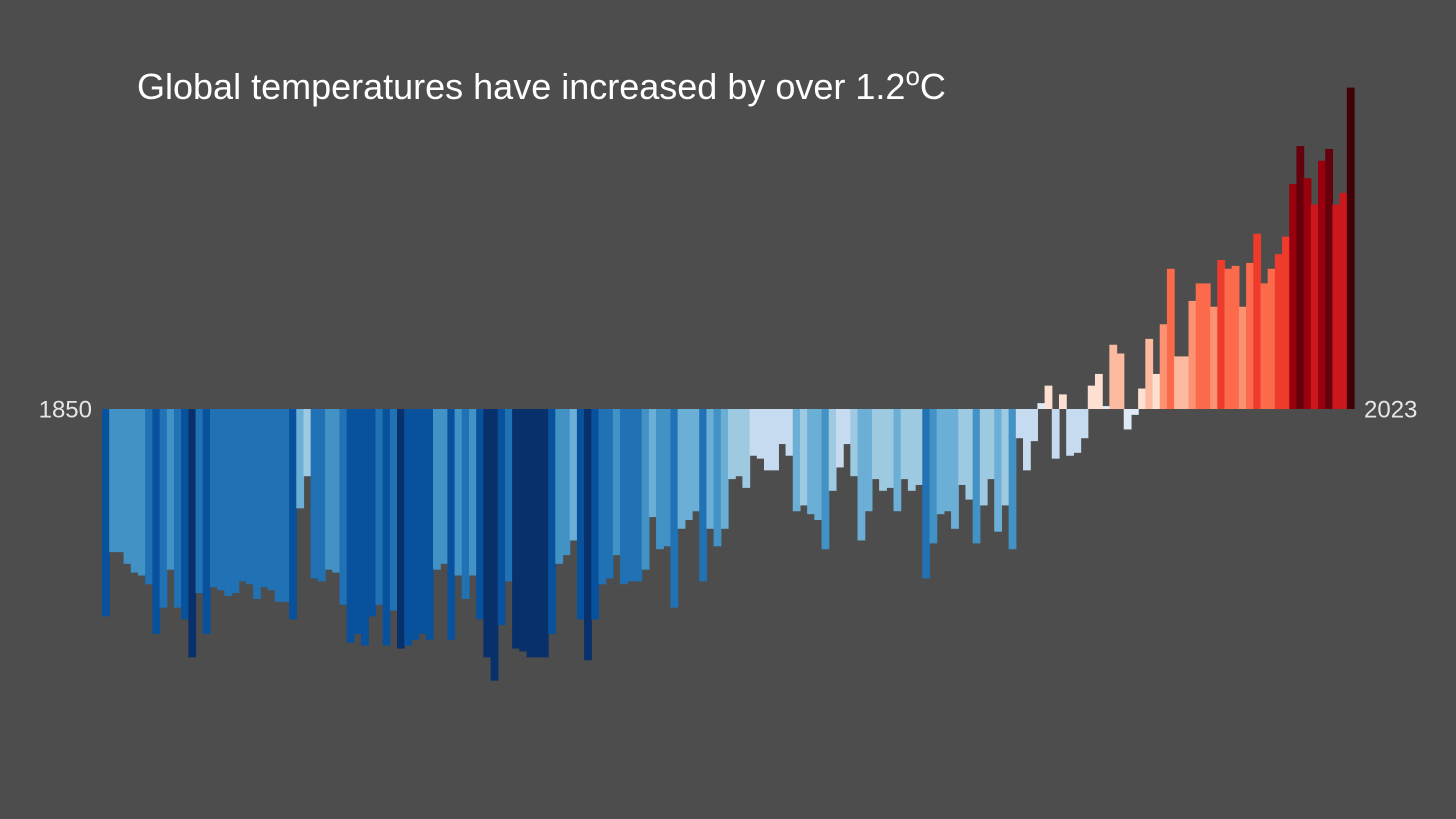 Image resolution: width=1456 pixels, height=819 pixels. I want to click on title-unit: C, so click(932, 86).